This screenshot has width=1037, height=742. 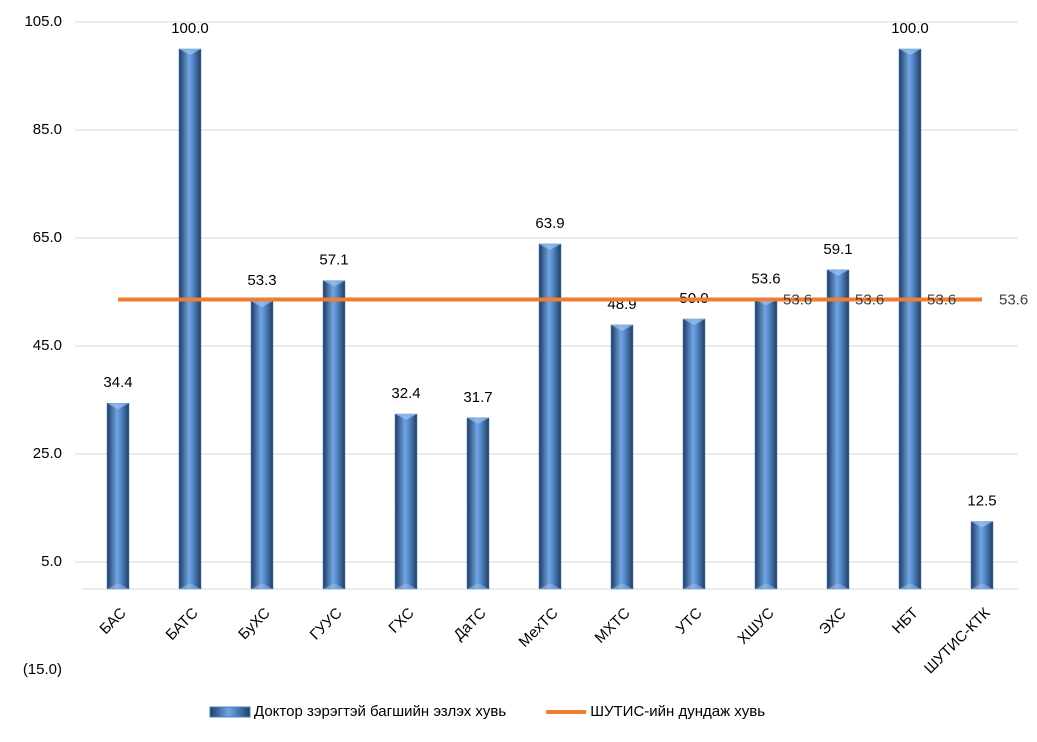 I want to click on x-tick-label: БАТС, so click(x=182, y=623).